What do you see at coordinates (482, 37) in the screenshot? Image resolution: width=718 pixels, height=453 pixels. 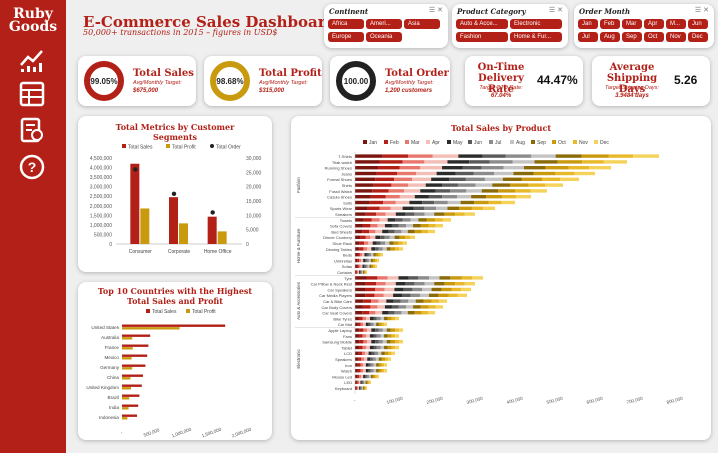 I see `slicer-chip: Fashion` at bounding box center [482, 37].